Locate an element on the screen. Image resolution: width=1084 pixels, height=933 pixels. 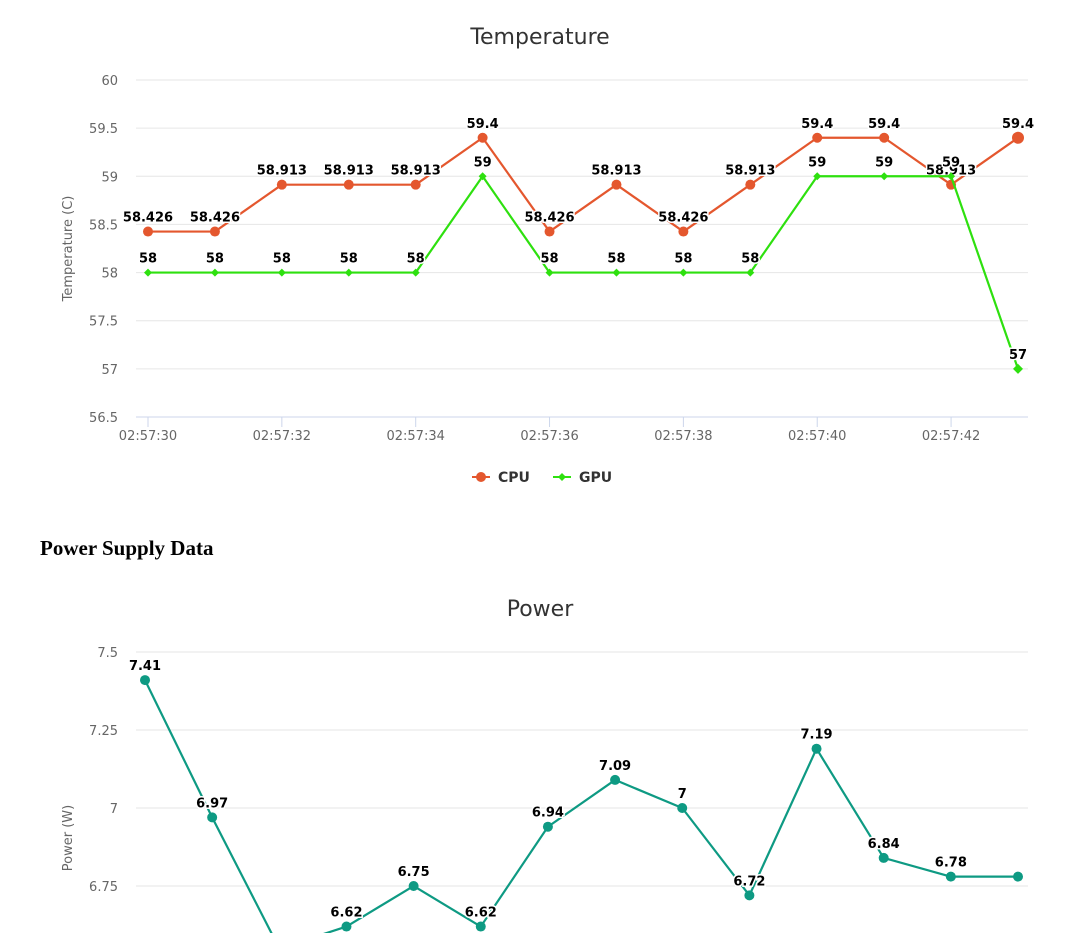
y-tick-label: 59 is located at coordinates (109, 177).